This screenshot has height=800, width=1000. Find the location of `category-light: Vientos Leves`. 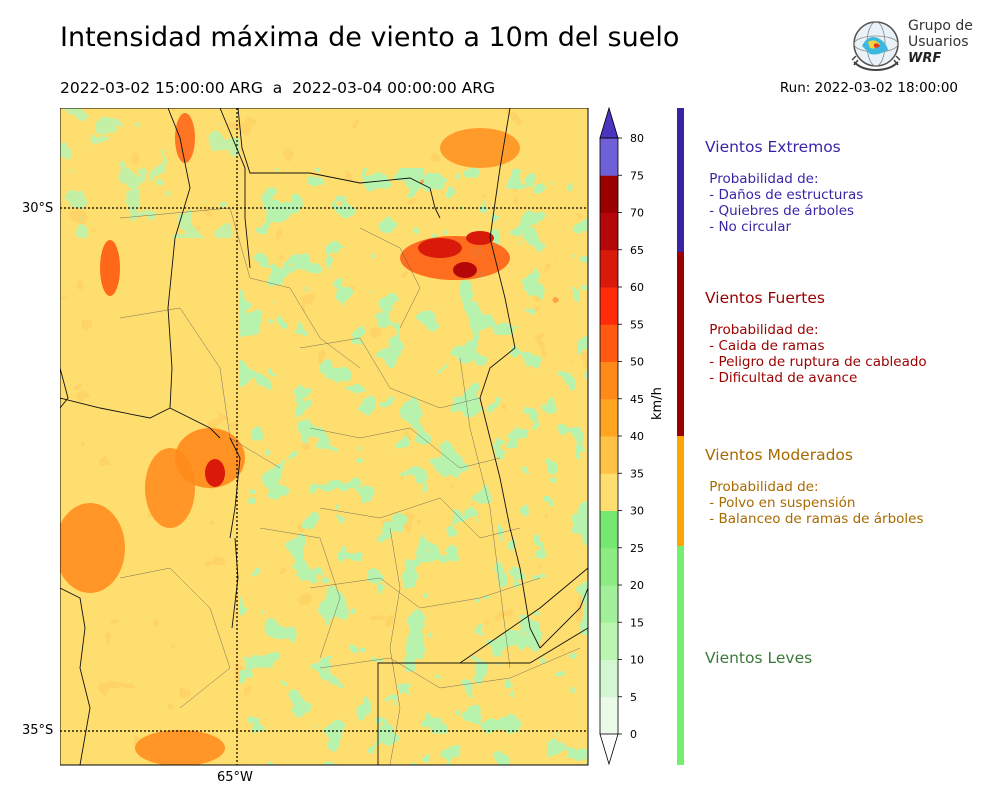

category-light: Vientos Leves is located at coordinates (758, 658).